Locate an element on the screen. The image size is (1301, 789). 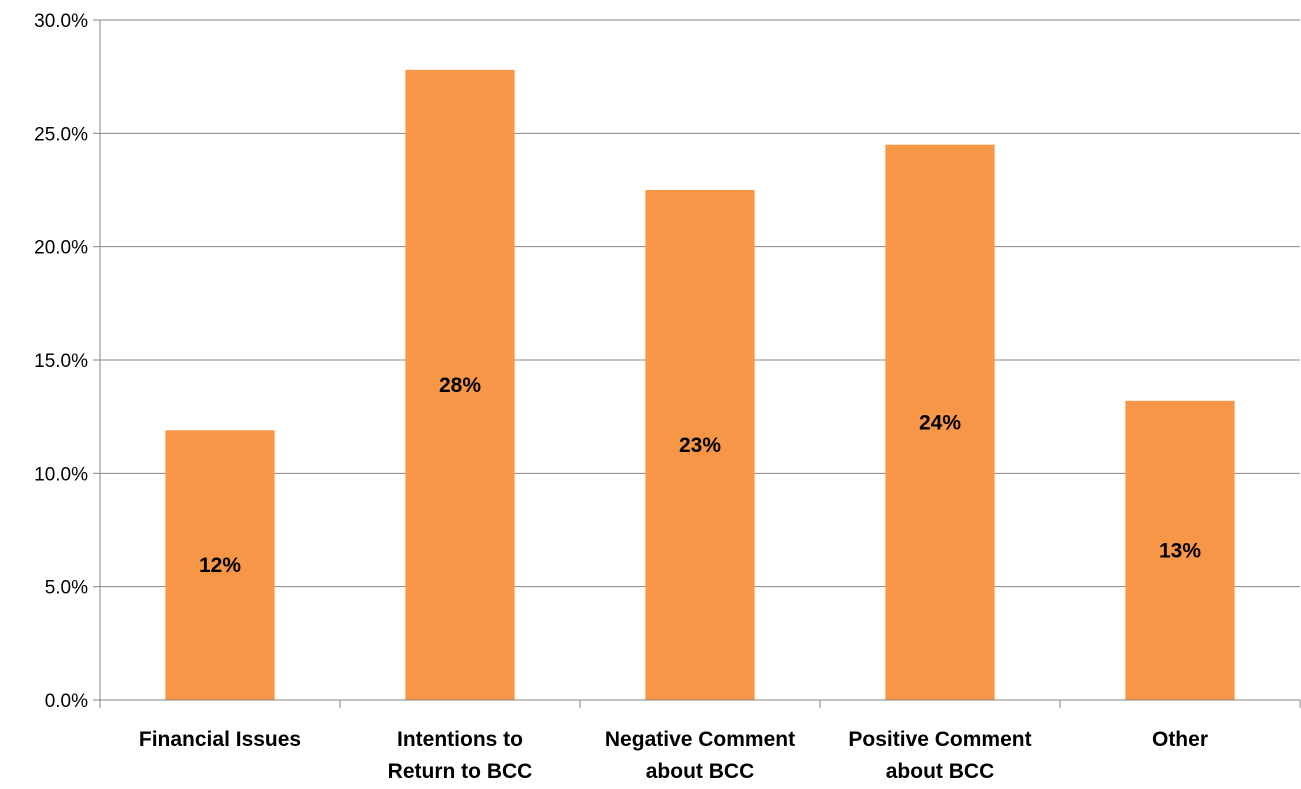
y-tick-label: 0.0% is located at coordinates (66, 701).